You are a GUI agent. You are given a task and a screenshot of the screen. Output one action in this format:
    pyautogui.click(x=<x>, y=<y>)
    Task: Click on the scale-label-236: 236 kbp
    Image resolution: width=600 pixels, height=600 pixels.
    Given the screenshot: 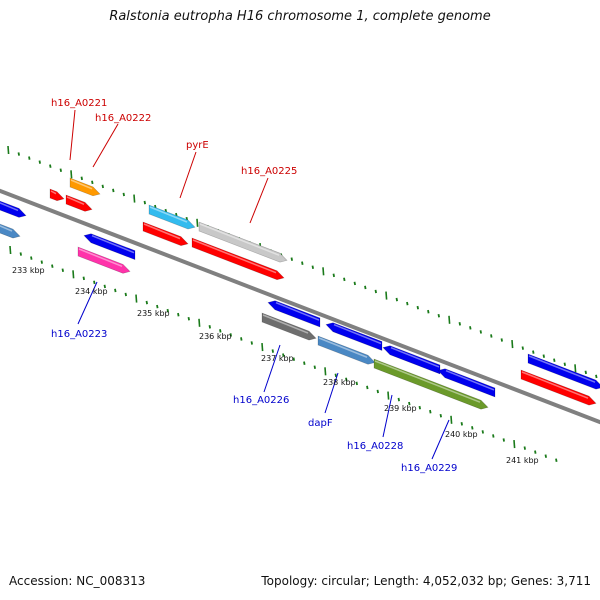 What is the action you would take?
    pyautogui.click(x=215, y=336)
    